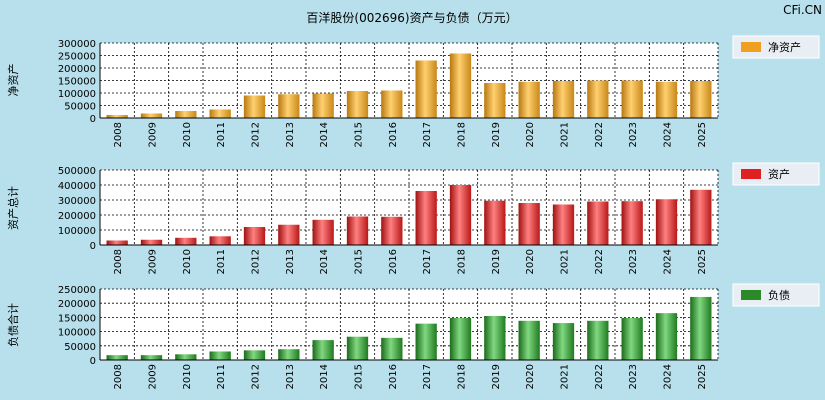 The image size is (825, 400). I want to click on x-tick-label: 2017, so click(427, 376).